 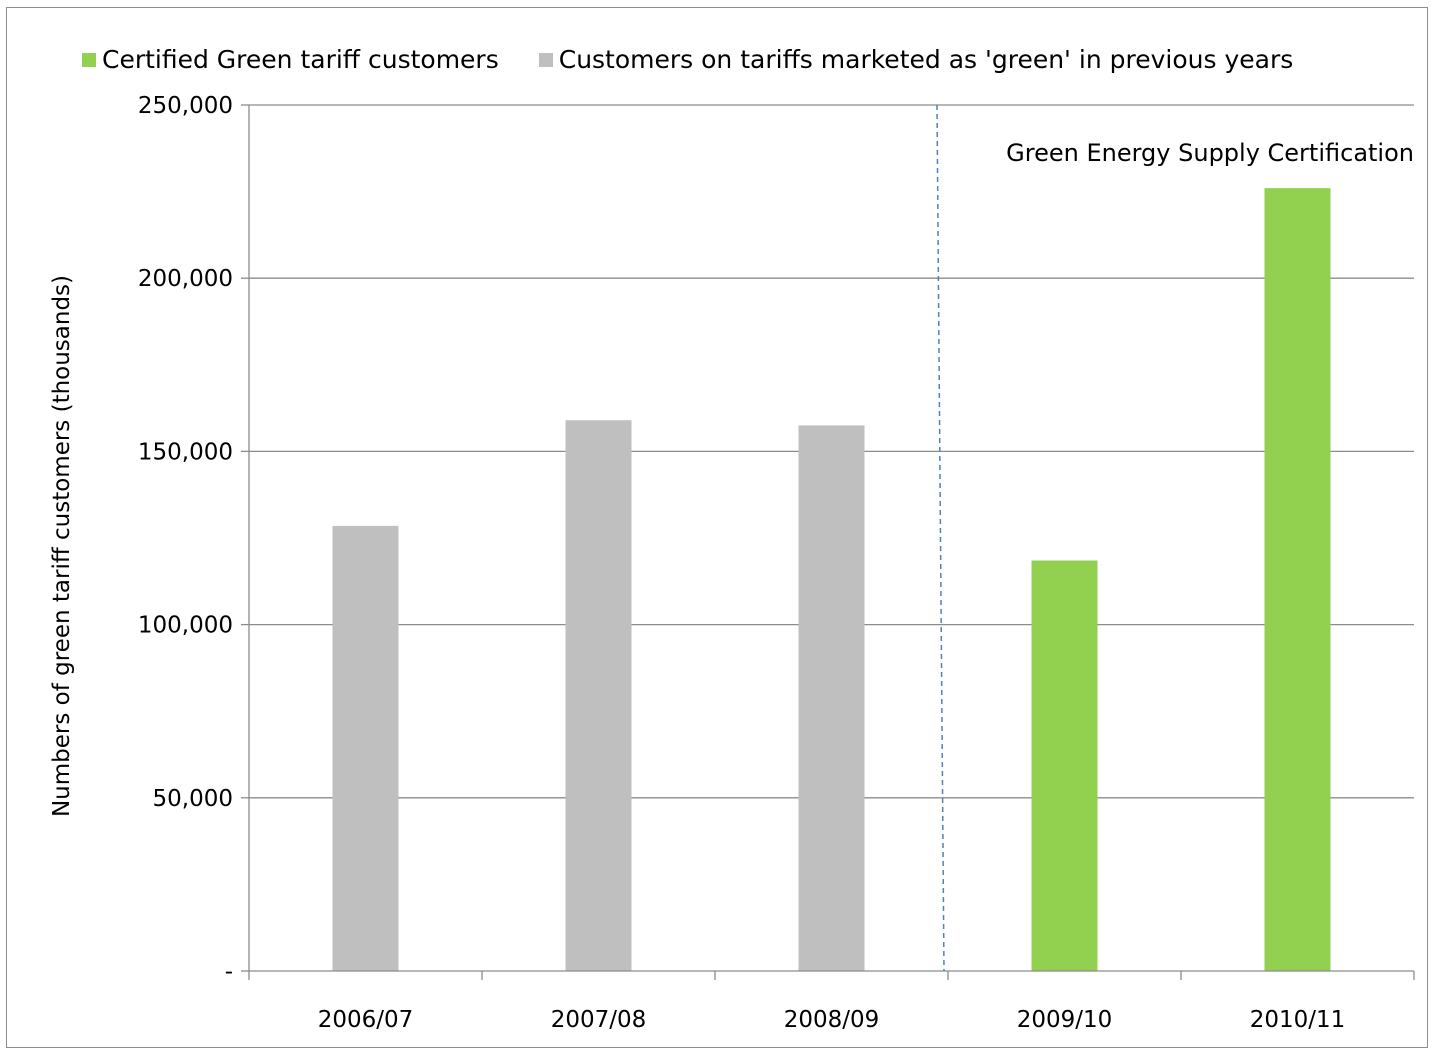 What do you see at coordinates (366, 1020) in the screenshot?
I see `x-tick-label: 2006/07` at bounding box center [366, 1020].